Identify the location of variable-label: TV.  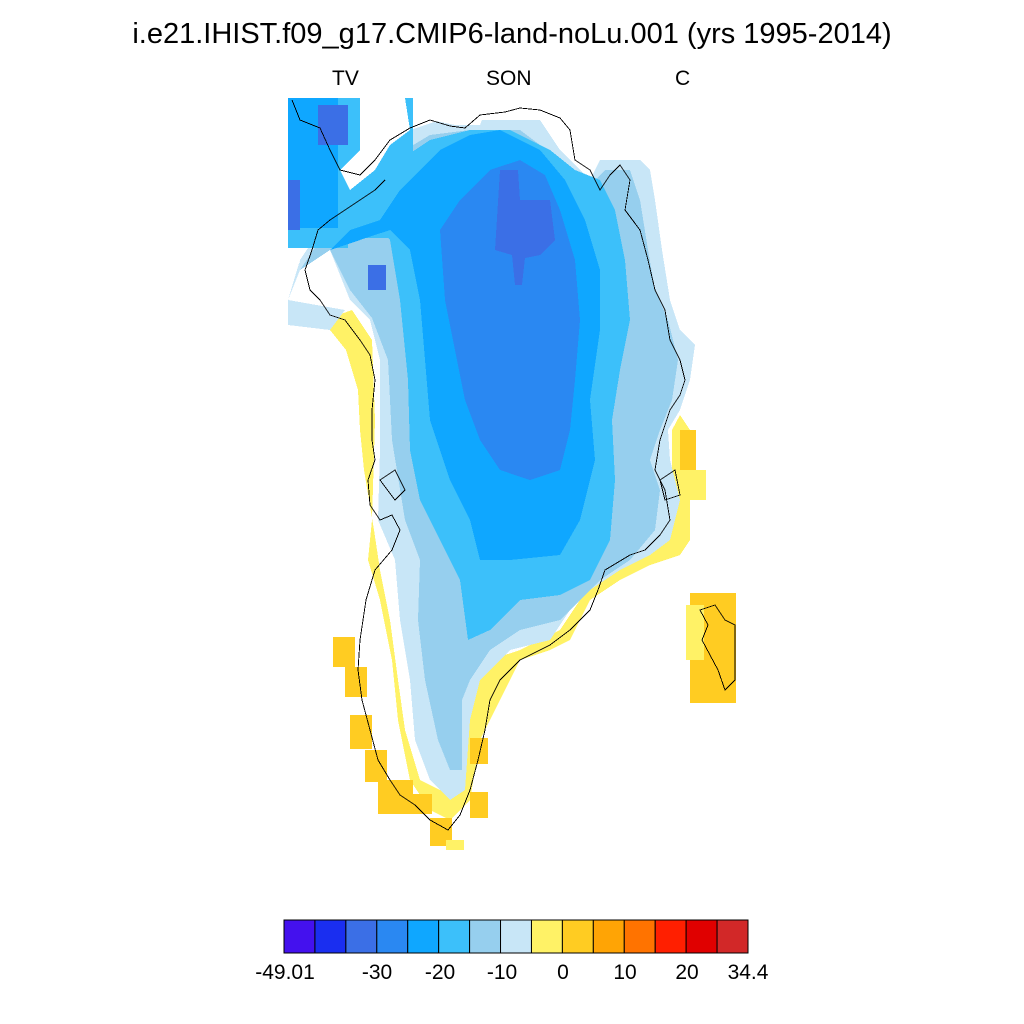
(345, 78).